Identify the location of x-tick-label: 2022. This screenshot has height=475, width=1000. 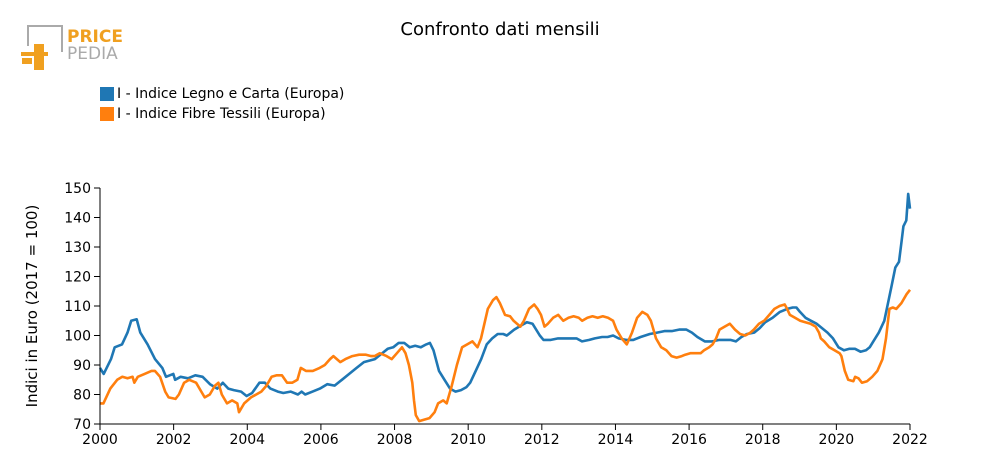
(910, 440).